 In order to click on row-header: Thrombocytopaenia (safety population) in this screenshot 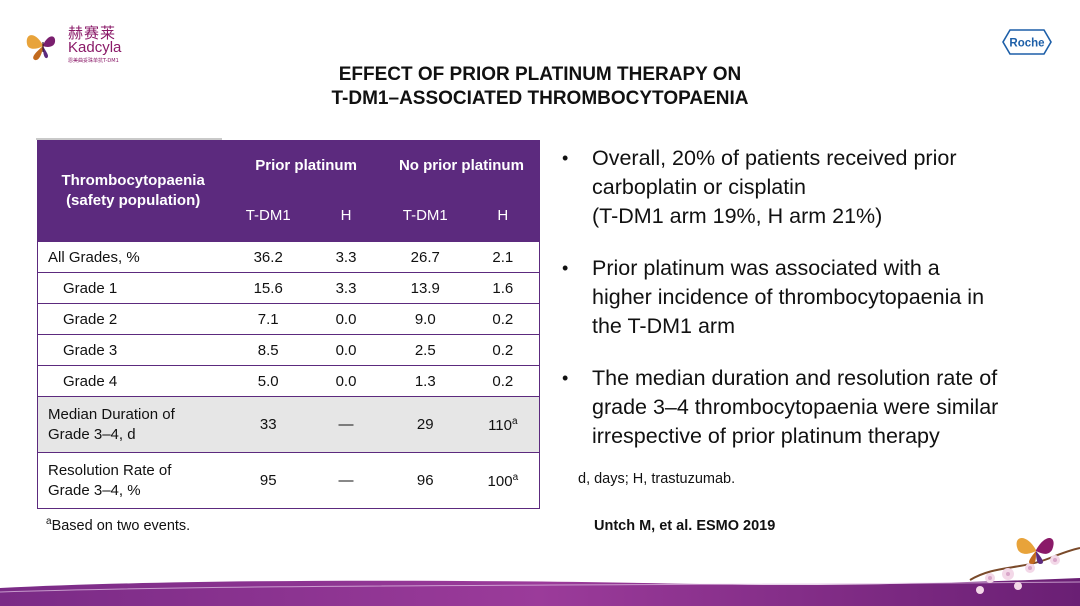, I will do `click(133, 191)`.